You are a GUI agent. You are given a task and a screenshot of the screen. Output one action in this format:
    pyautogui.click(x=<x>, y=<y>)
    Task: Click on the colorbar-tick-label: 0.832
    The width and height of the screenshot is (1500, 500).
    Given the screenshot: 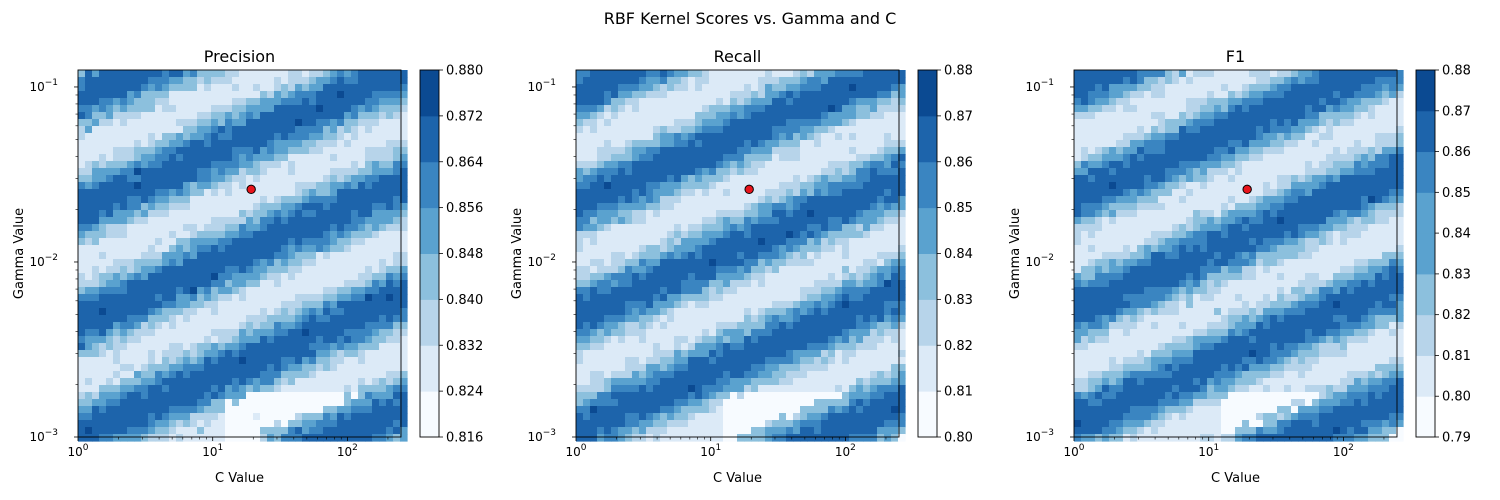 What is the action you would take?
    pyautogui.click(x=464, y=346)
    